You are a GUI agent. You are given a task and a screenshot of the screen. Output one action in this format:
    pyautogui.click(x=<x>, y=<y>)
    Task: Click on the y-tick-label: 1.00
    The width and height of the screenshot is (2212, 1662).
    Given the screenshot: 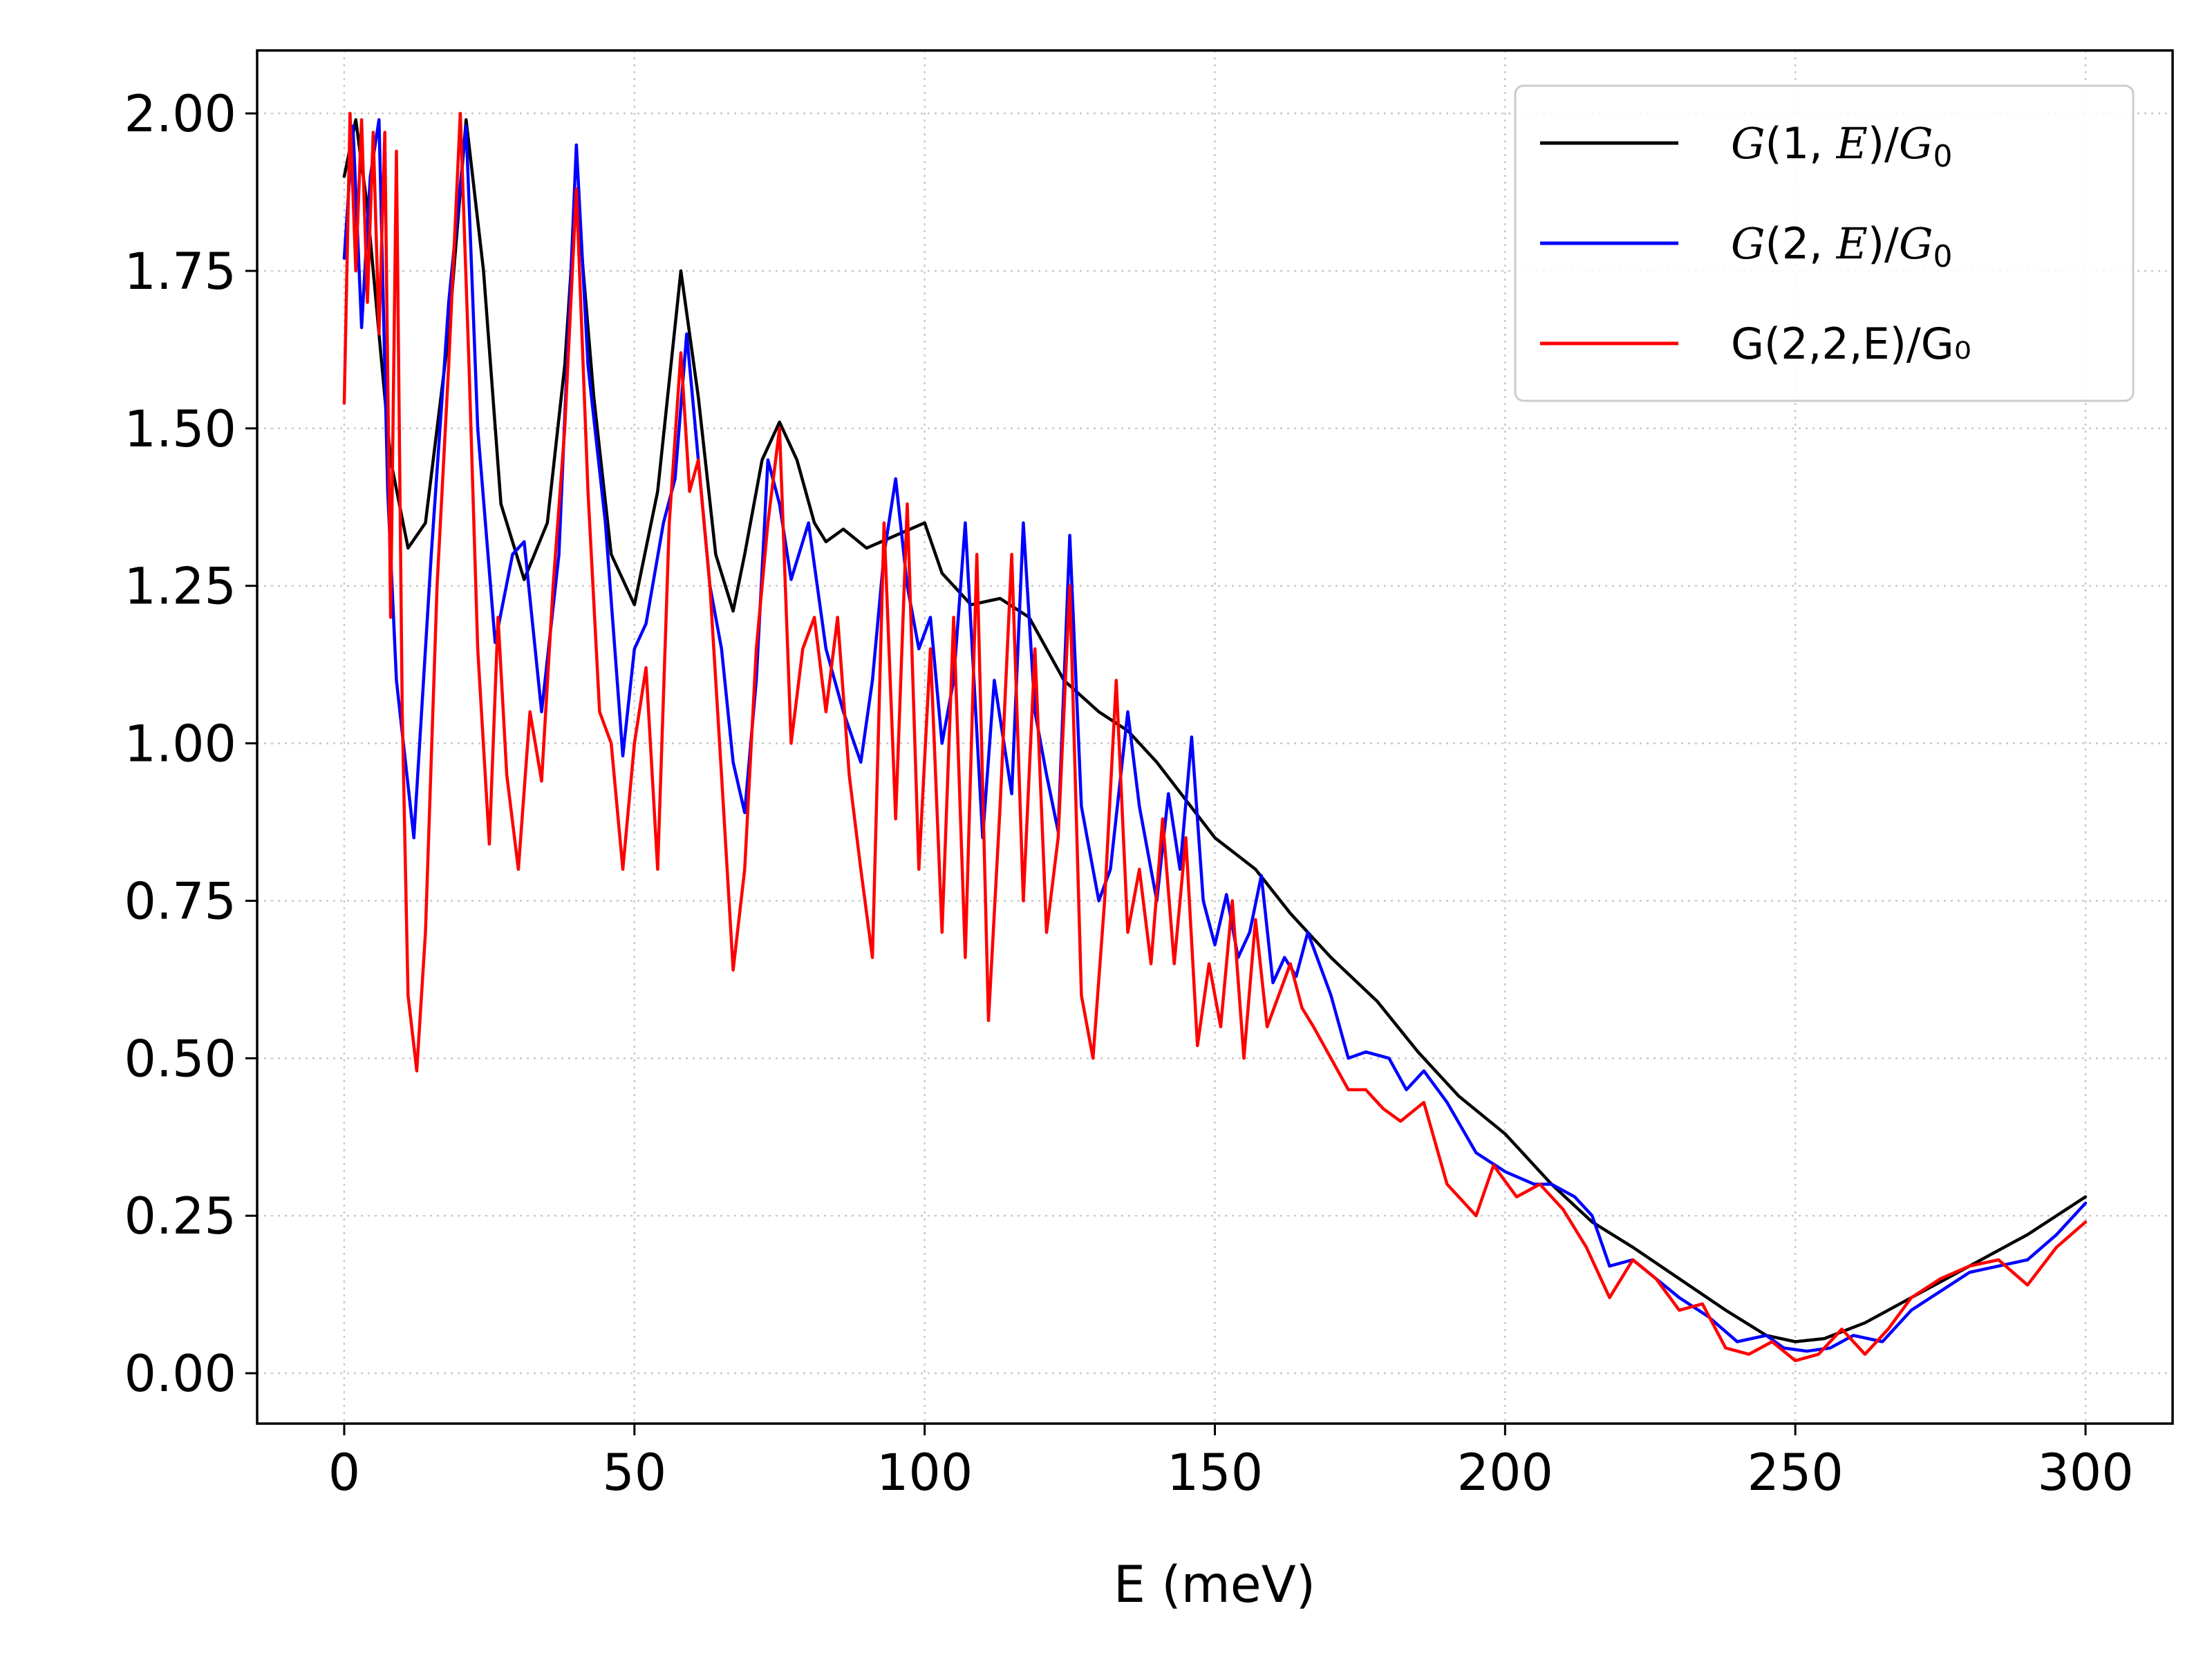 What is the action you would take?
    pyautogui.click(x=180, y=744)
    